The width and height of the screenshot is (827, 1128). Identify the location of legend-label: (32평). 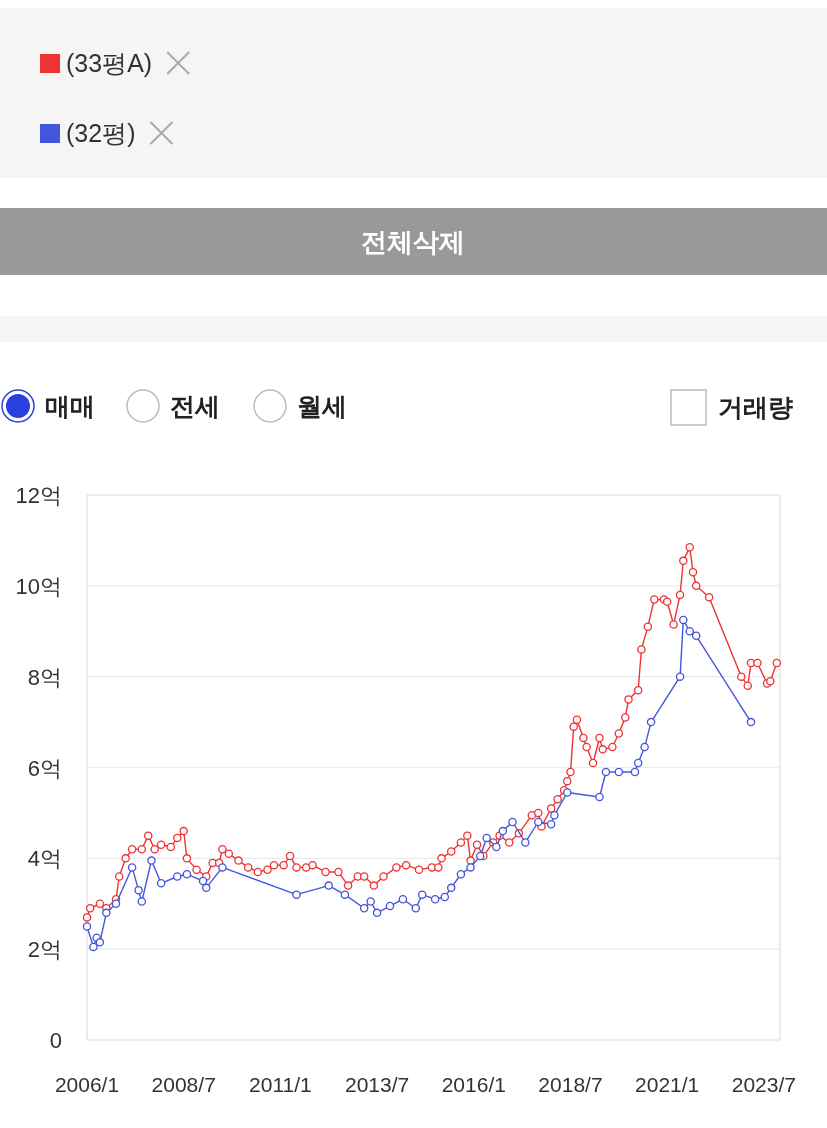
(101, 133).